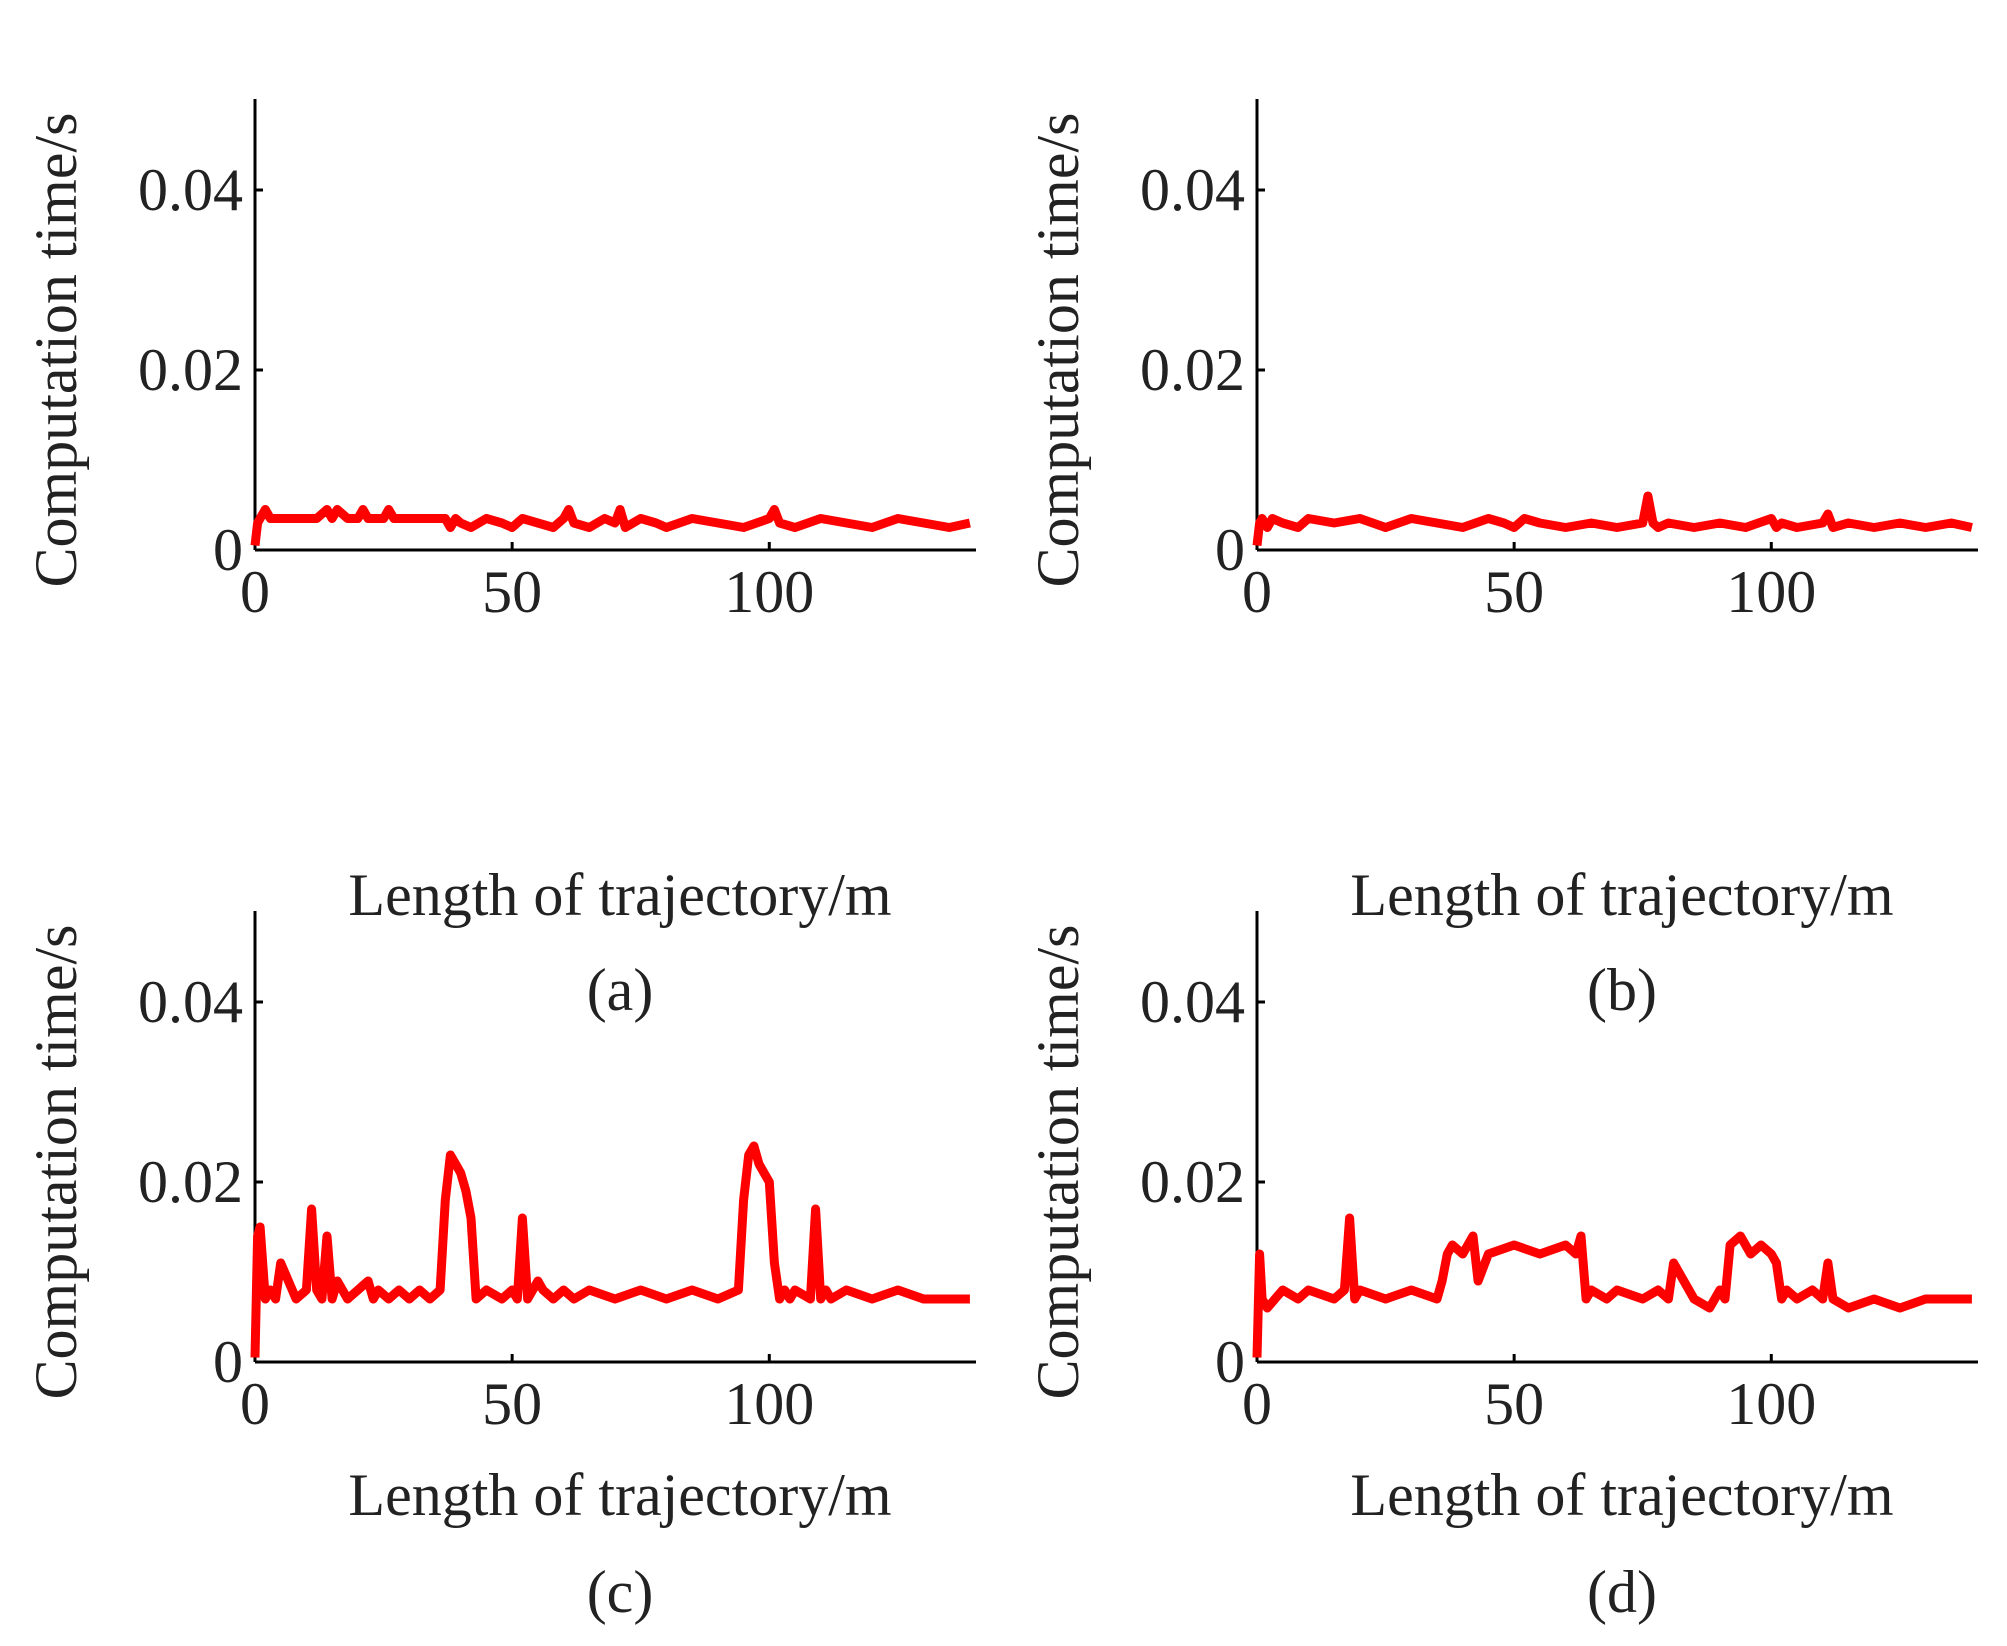 Image resolution: width=2007 pixels, height=1646 pixels. What do you see at coordinates (620, 990) in the screenshot?
I see `panel-caption: (a)` at bounding box center [620, 990].